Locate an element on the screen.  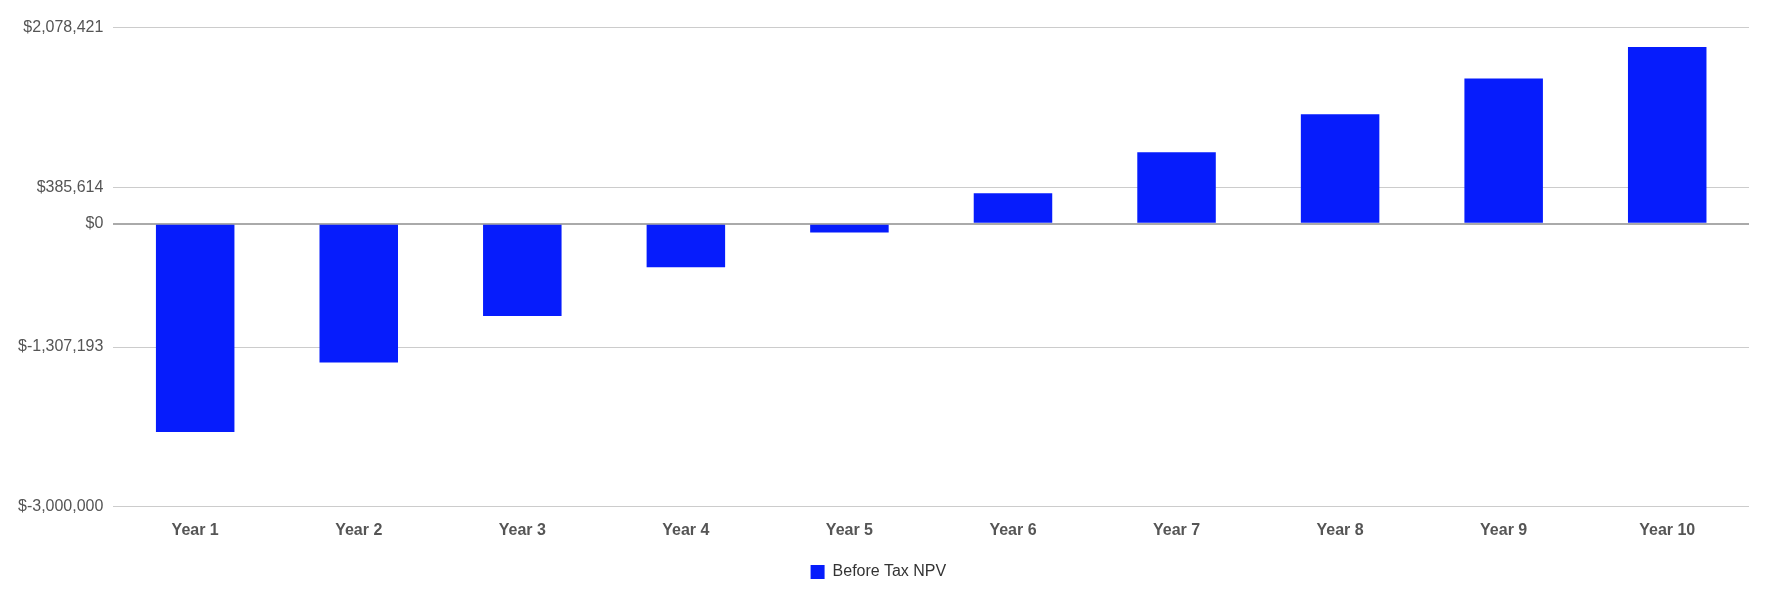
x-tick-label: Year 6 is located at coordinates (1013, 529).